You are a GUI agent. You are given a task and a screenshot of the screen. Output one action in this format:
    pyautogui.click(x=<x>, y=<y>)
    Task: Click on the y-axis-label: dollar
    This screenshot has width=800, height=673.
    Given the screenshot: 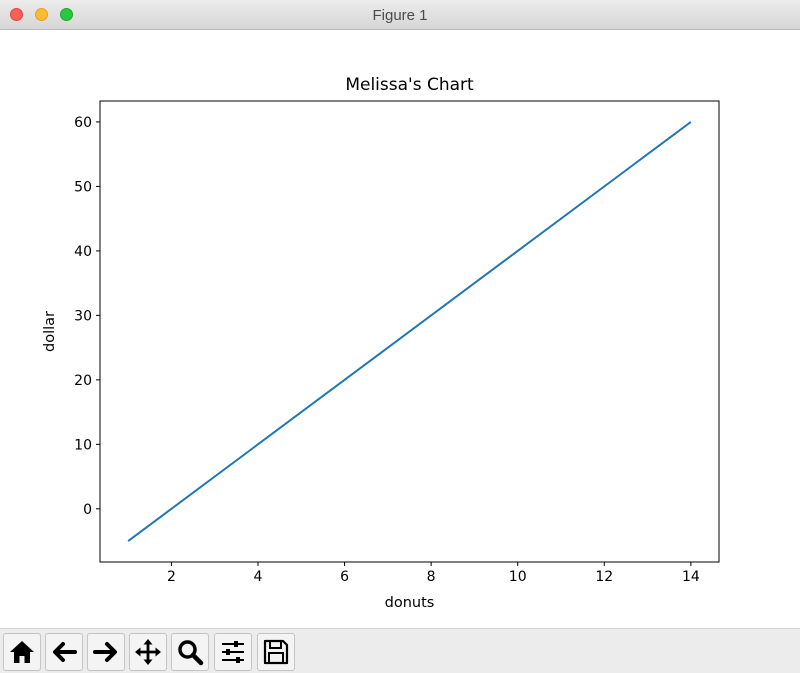 What is the action you would take?
    pyautogui.click(x=50, y=331)
    